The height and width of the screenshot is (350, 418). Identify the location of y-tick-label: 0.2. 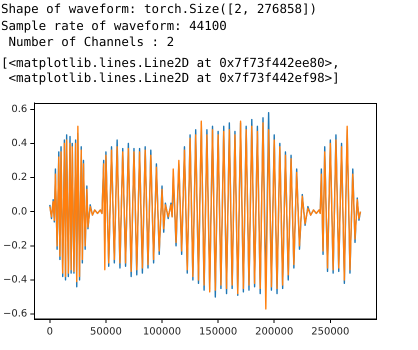
(19, 178).